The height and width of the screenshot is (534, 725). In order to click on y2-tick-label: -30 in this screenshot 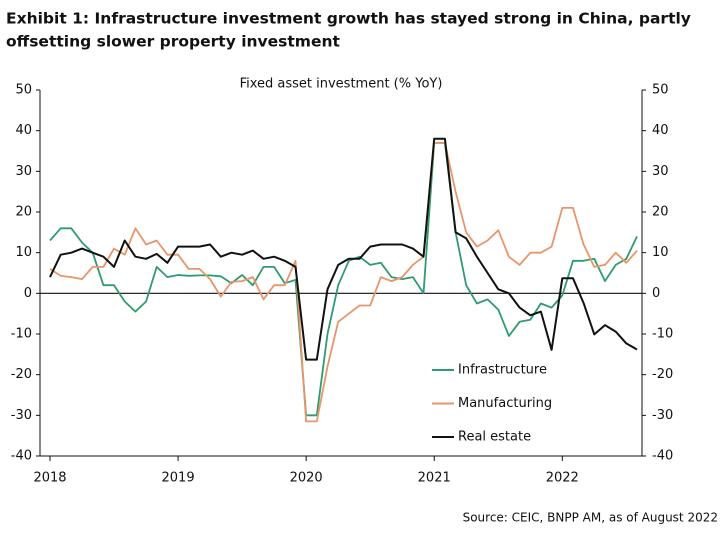, I will do `click(662, 415)`.